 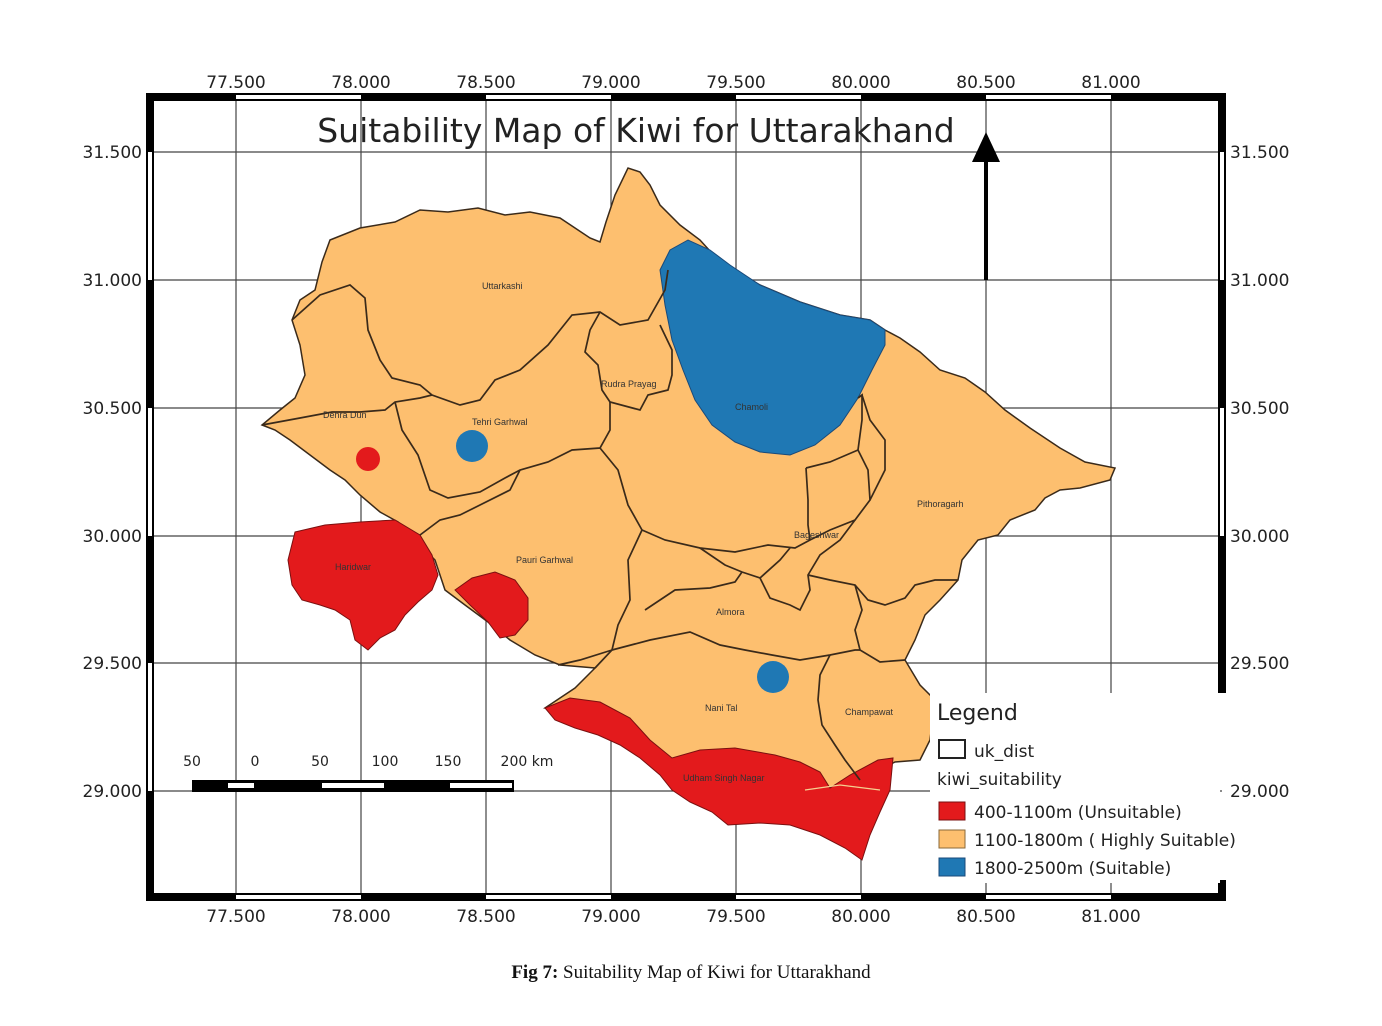 I want to click on scale-label: 0, so click(x=255, y=762).